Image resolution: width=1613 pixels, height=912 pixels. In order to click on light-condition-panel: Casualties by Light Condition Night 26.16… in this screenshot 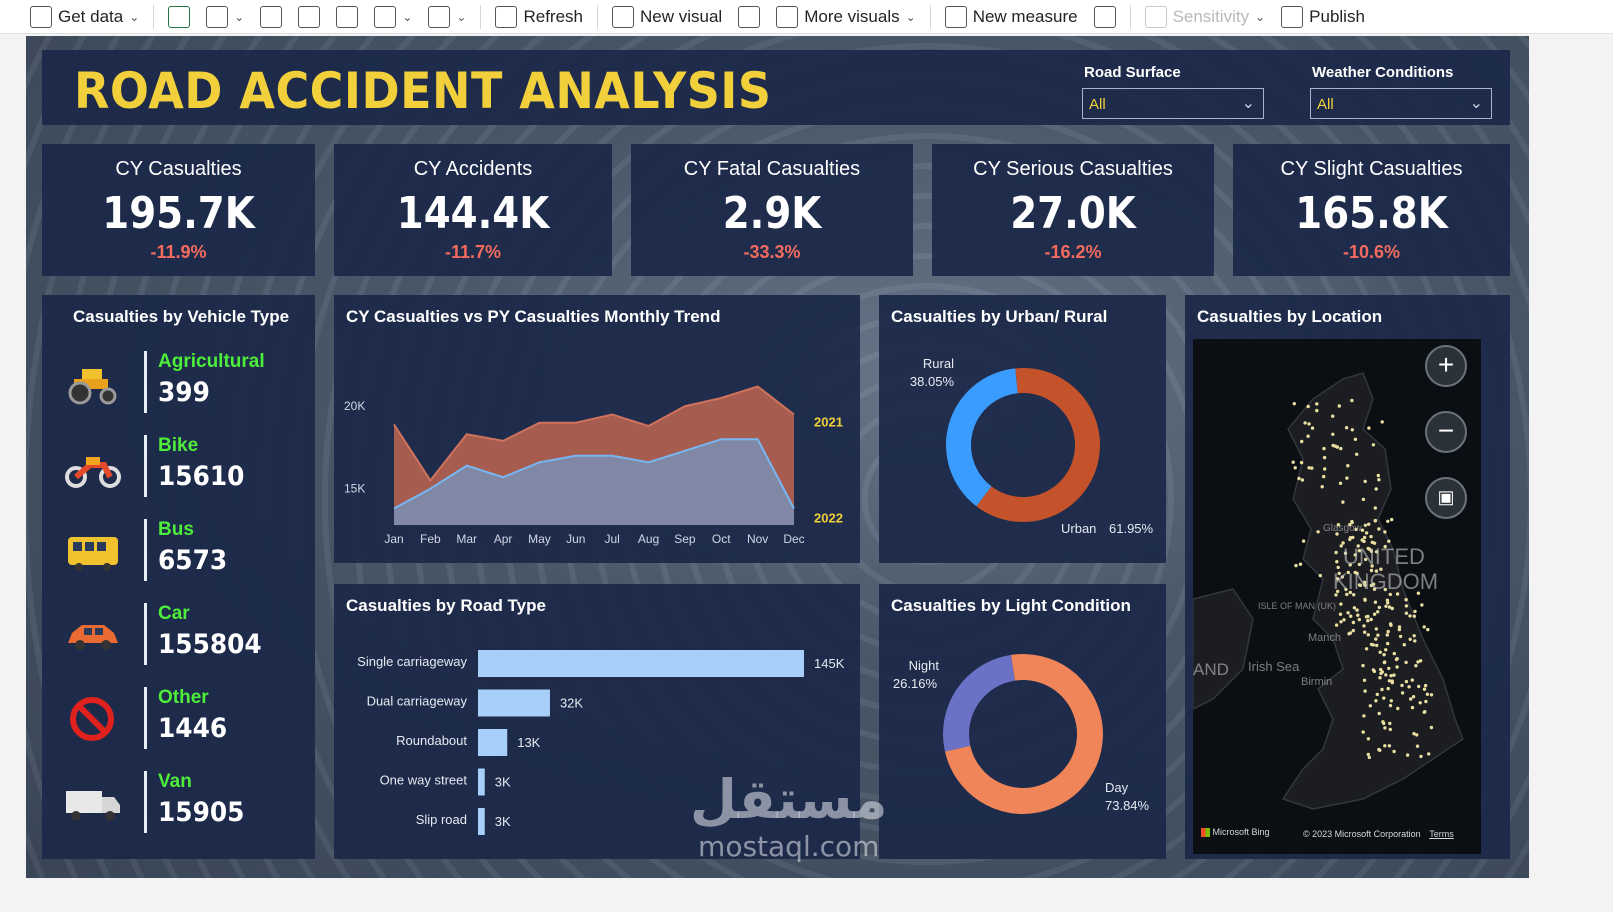, I will do `click(1022, 721)`.